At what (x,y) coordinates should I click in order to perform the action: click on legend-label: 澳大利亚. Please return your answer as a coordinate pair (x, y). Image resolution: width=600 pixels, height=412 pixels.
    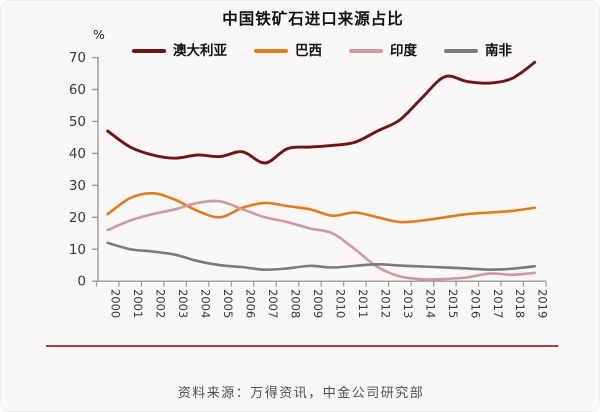
    Looking at the image, I should click on (200, 51).